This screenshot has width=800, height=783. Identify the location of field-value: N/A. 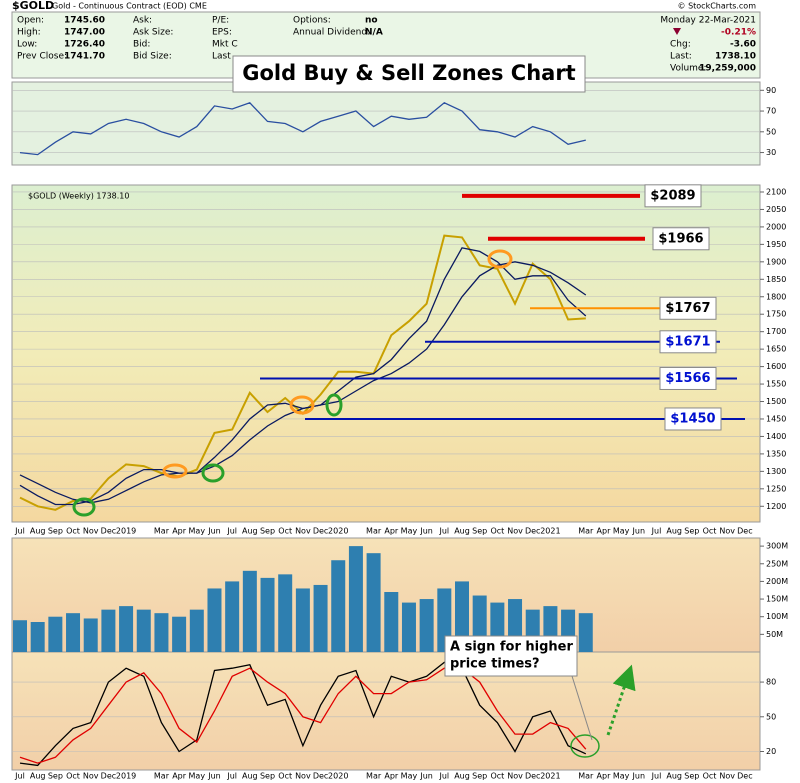
(374, 33).